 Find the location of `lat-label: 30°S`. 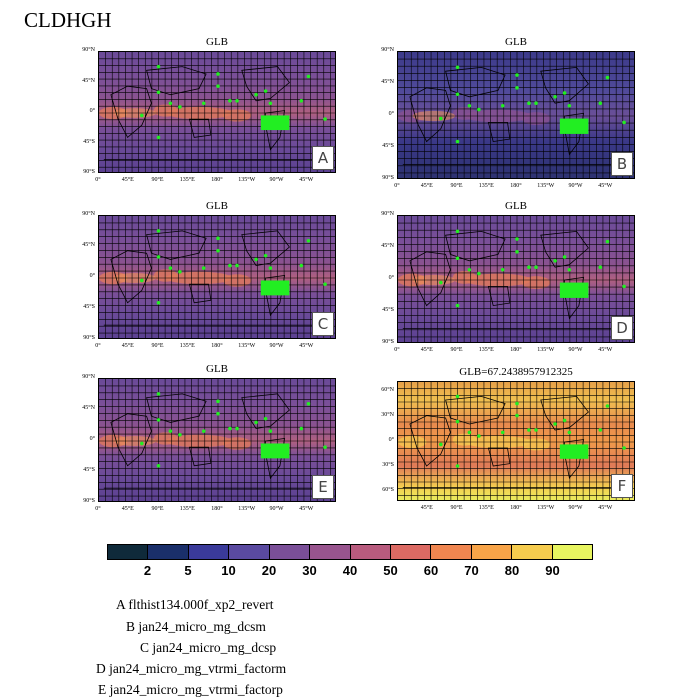

lat-label: 30°S is located at coordinates (388, 465).